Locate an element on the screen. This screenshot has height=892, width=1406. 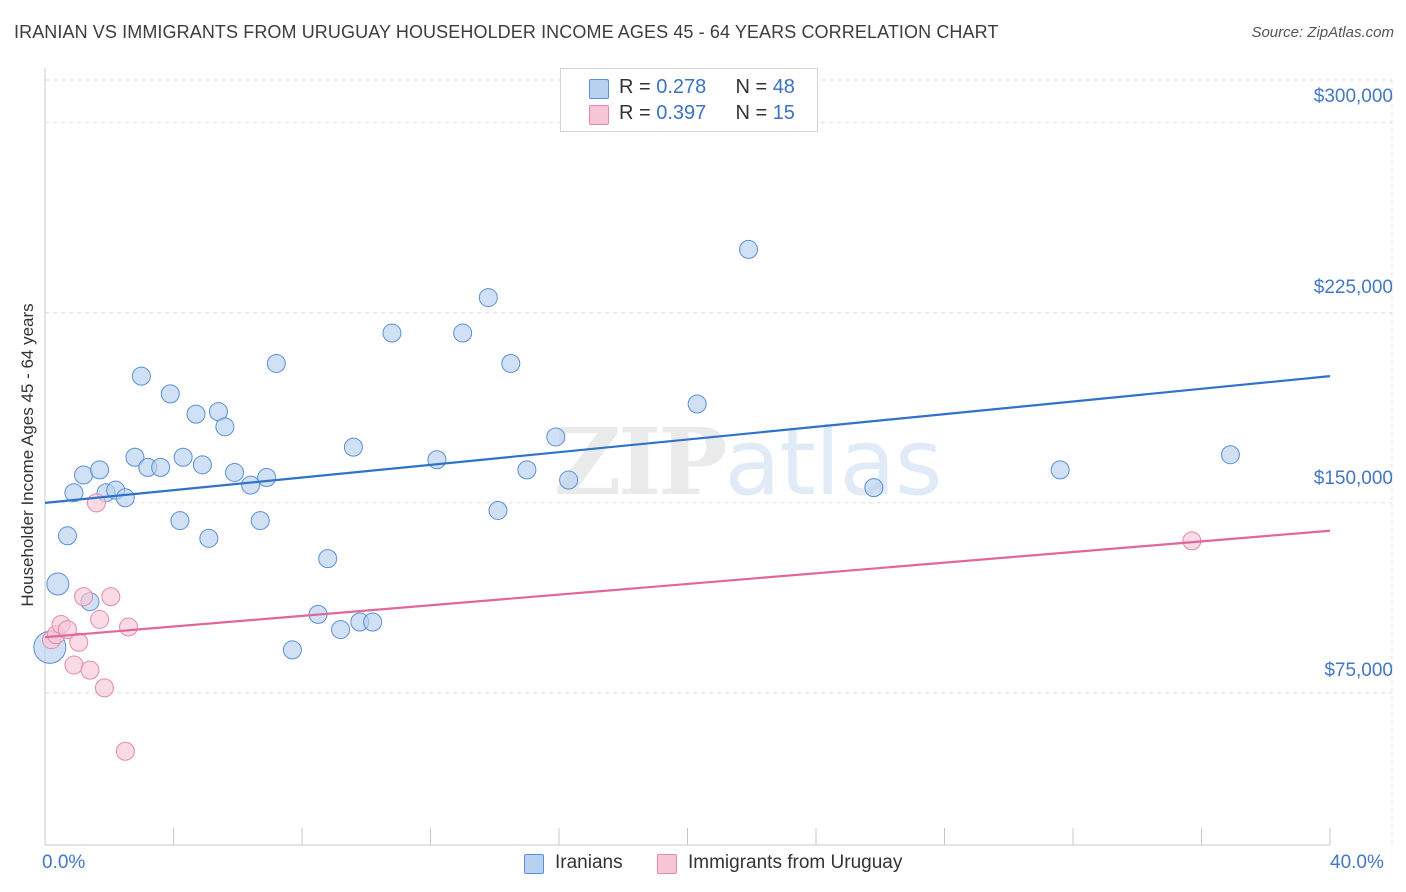
legend-r-value: 0.397 is located at coordinates (681, 113).